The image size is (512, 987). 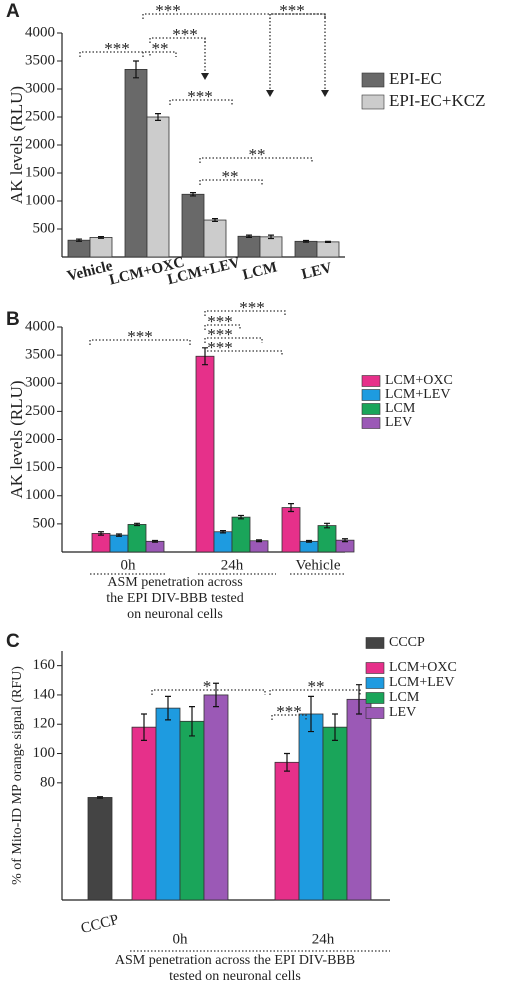 I want to click on legend-label: LCM+OXC, so click(x=419, y=380).